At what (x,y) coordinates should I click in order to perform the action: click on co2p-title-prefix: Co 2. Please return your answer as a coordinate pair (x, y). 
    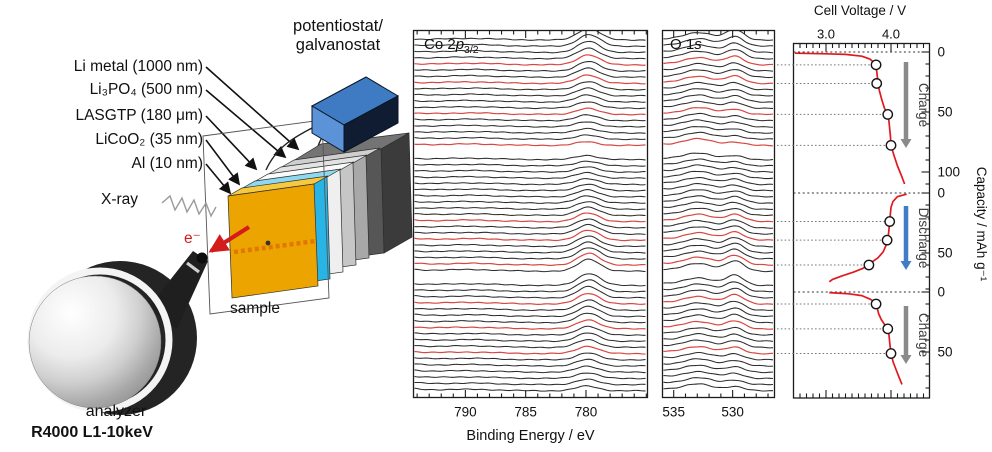
    Looking at the image, I should click on (440, 44).